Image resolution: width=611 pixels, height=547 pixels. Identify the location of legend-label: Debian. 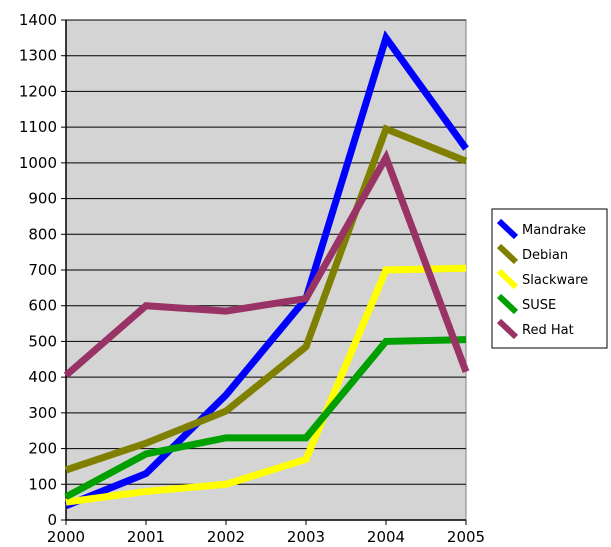
(545, 255).